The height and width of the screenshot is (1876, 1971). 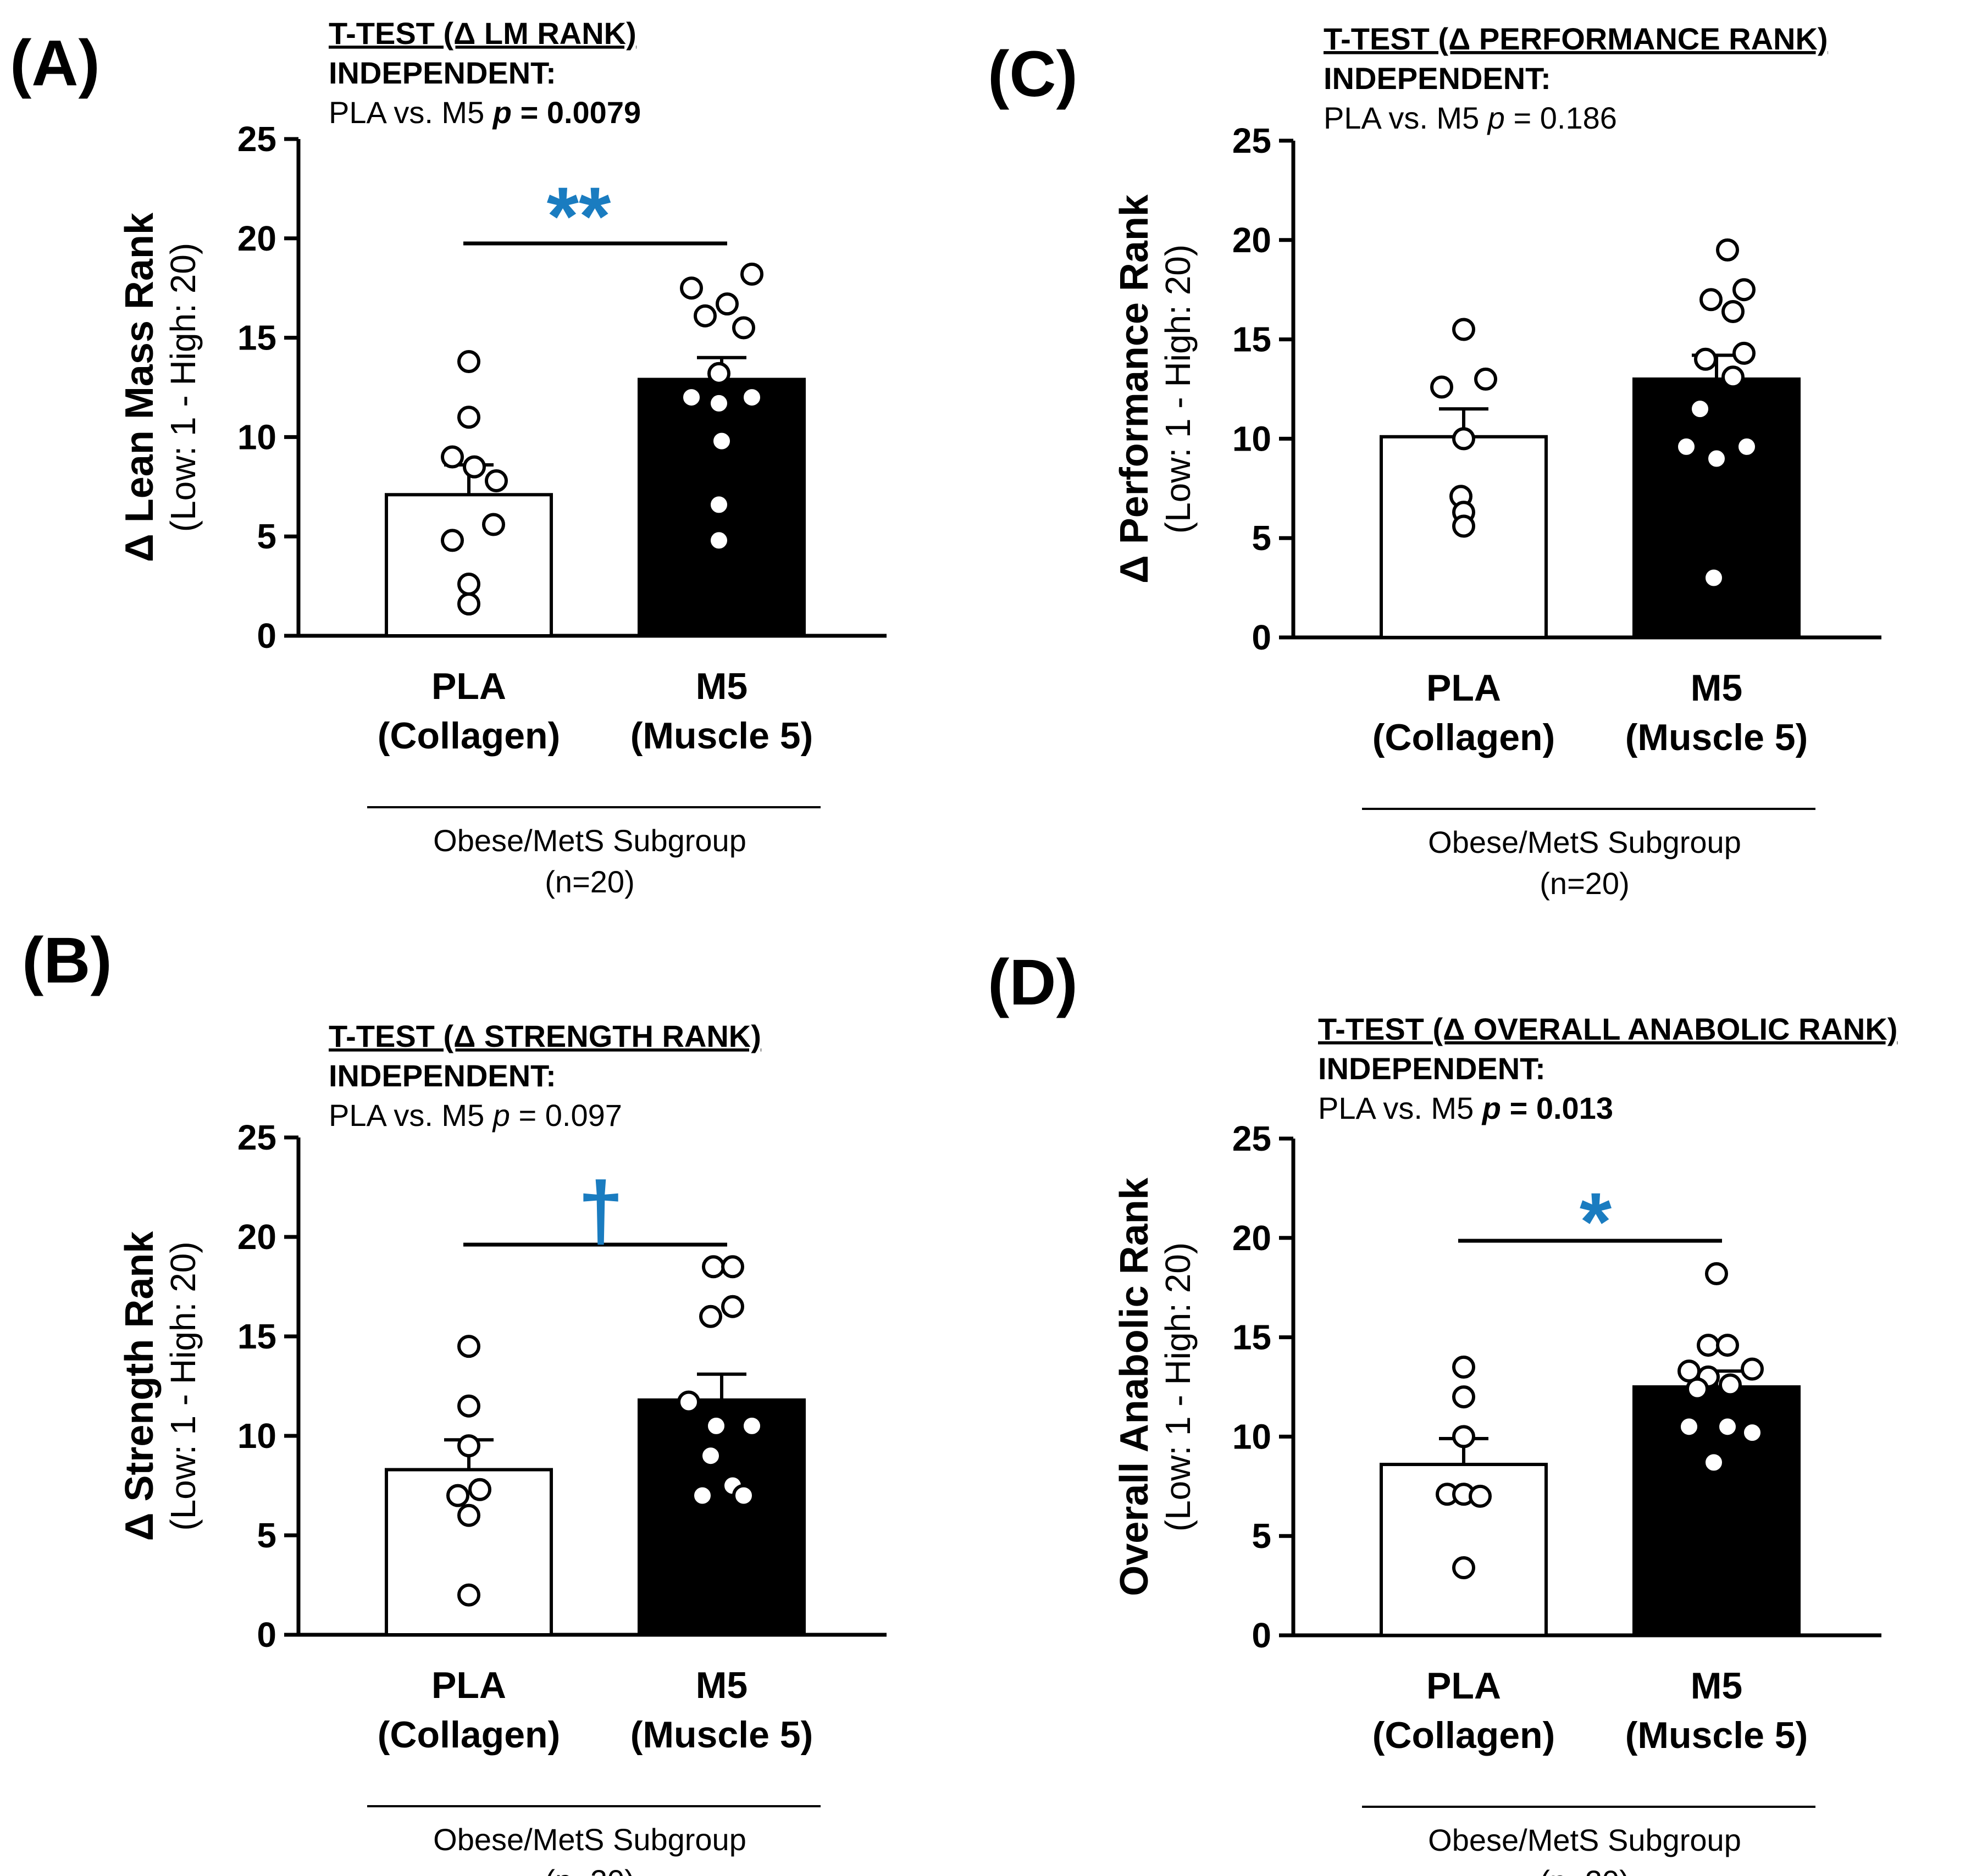 What do you see at coordinates (600, 1210) in the screenshot?
I see `significance-marker: †` at bounding box center [600, 1210].